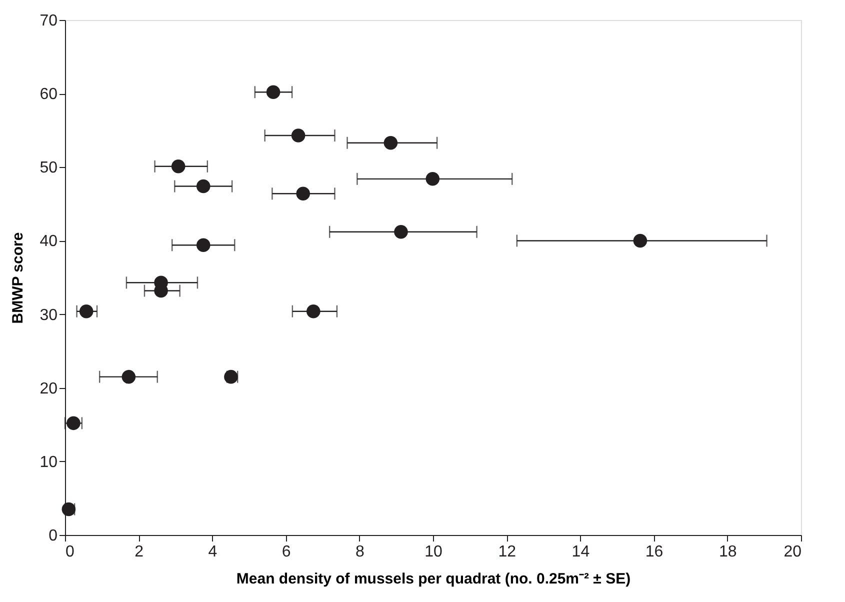  What do you see at coordinates (581, 552) in the screenshot?
I see `x-tick-label: 14` at bounding box center [581, 552].